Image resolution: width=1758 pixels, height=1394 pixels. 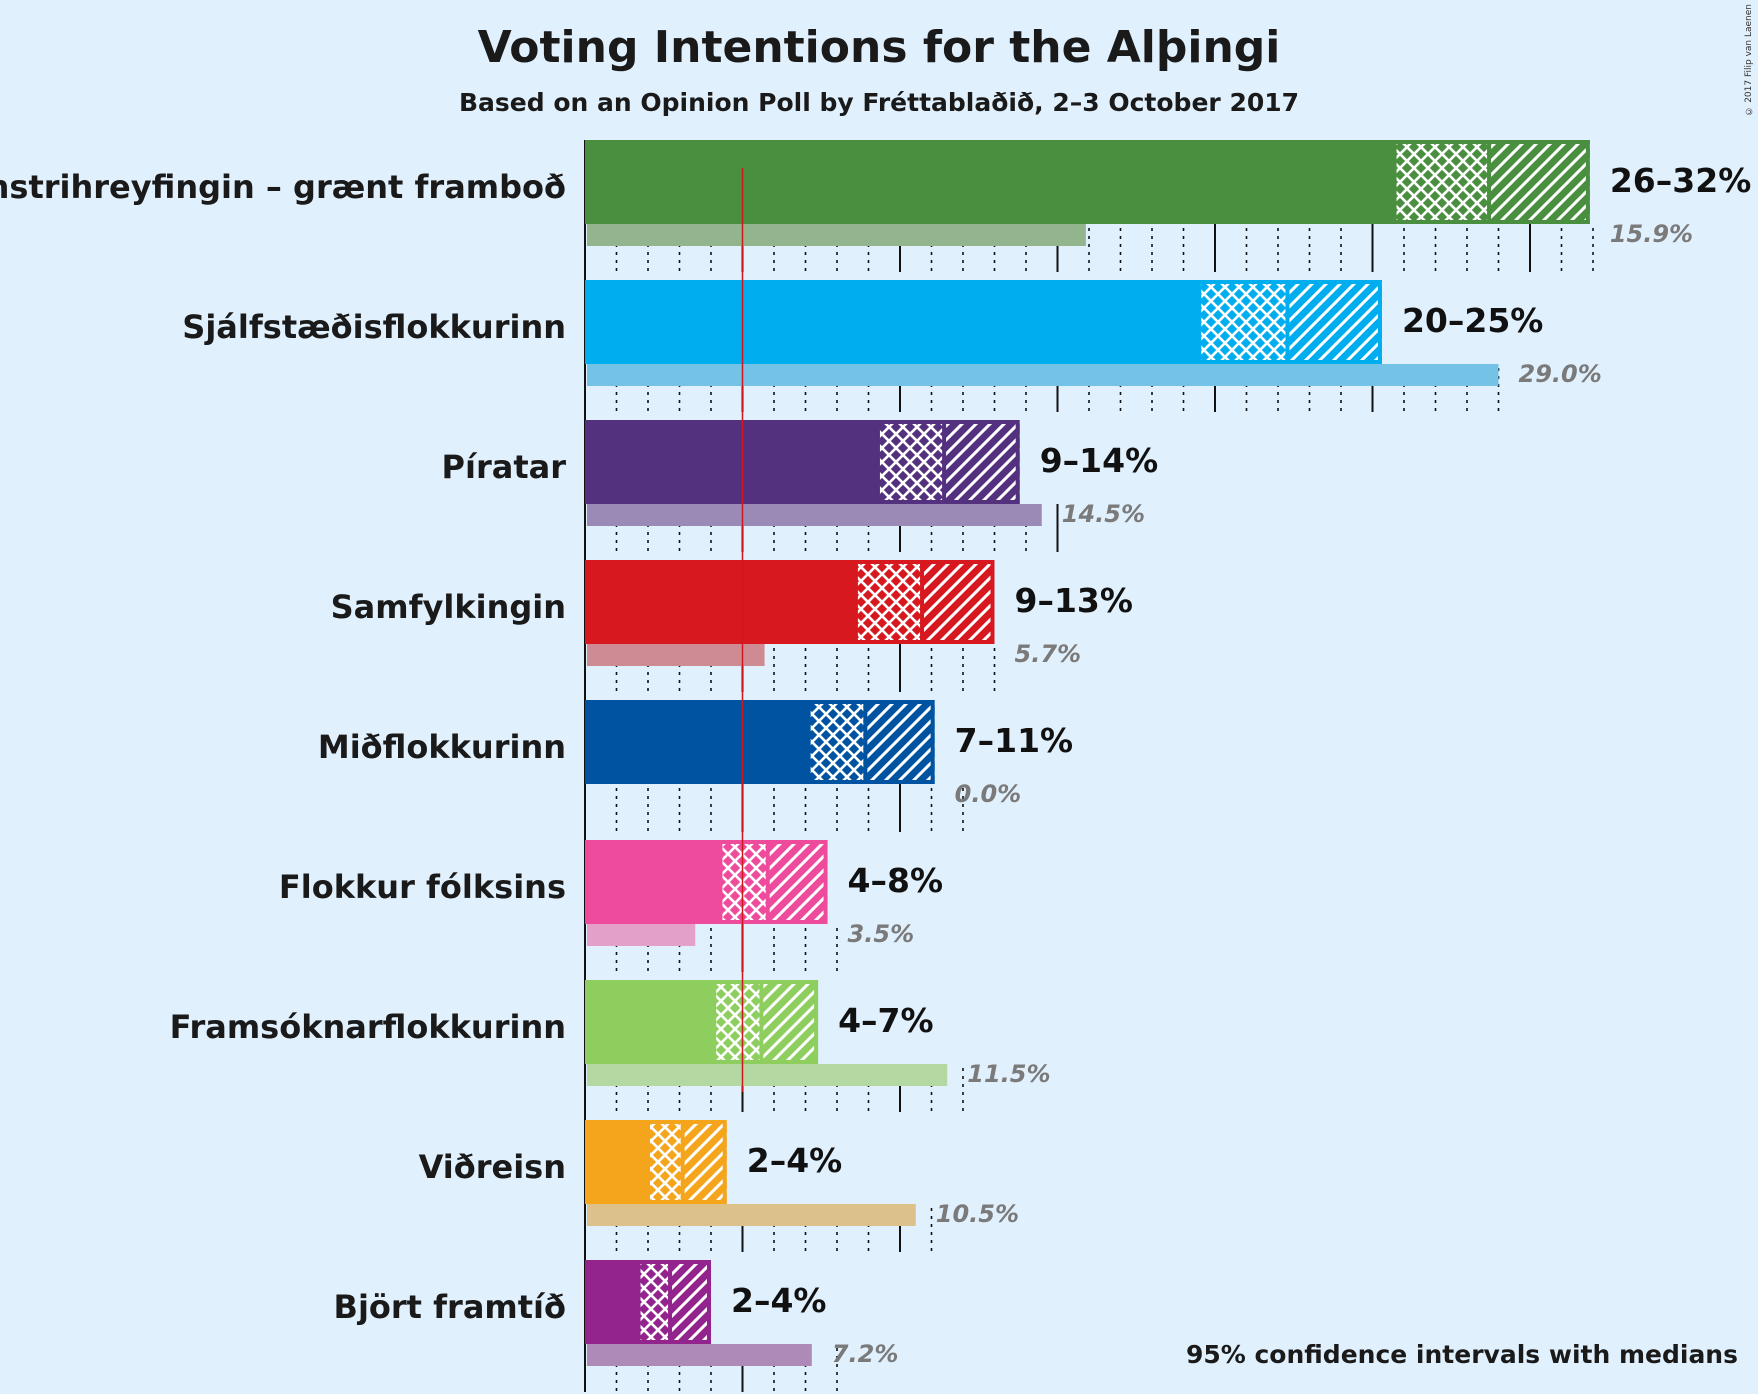 What do you see at coordinates (879, 47) in the screenshot?
I see `chart-title: Voting Intentions for the Alþingi` at bounding box center [879, 47].